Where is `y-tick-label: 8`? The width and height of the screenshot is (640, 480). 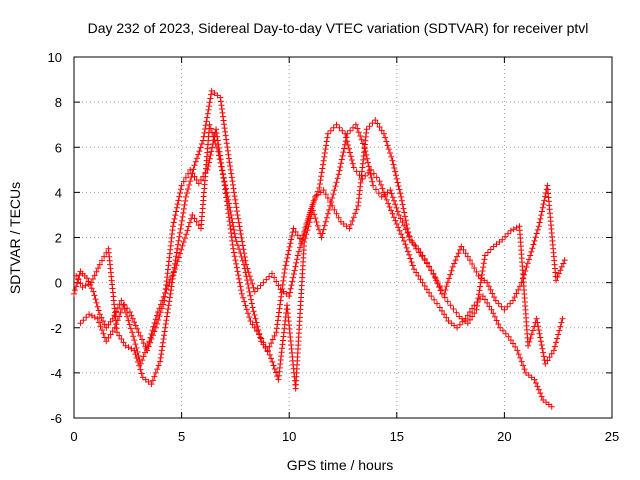
y-tick-label: 8 is located at coordinates (58, 102).